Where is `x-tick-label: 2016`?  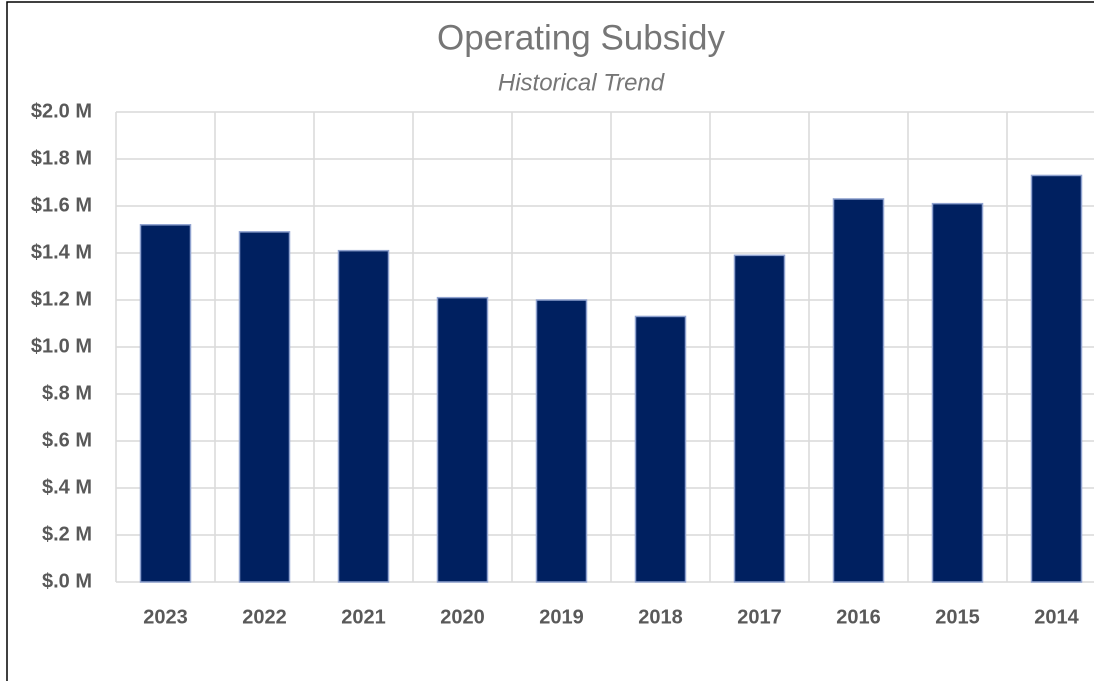 x-tick-label: 2016 is located at coordinates (858, 617).